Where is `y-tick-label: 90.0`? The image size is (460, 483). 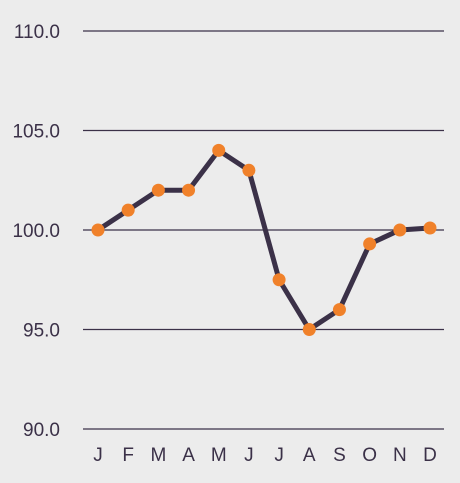 y-tick-label: 90.0 is located at coordinates (41, 430).